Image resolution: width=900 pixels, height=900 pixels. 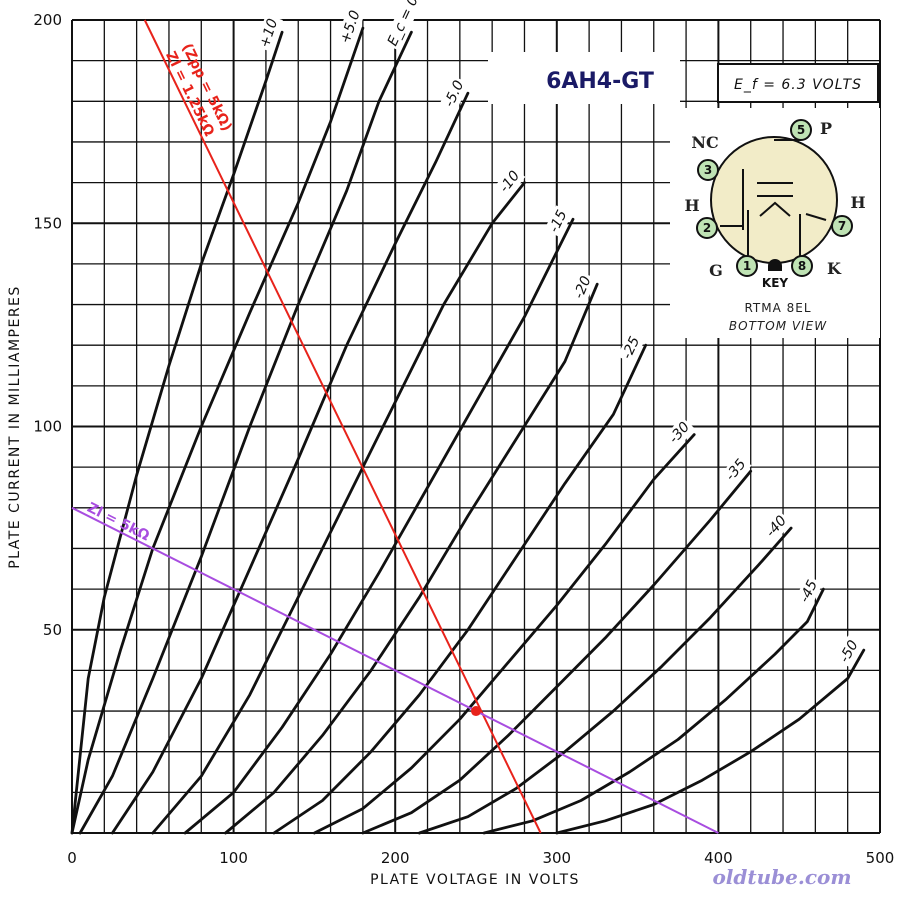 I want to click on curve-label: -40, so click(x=776, y=527).